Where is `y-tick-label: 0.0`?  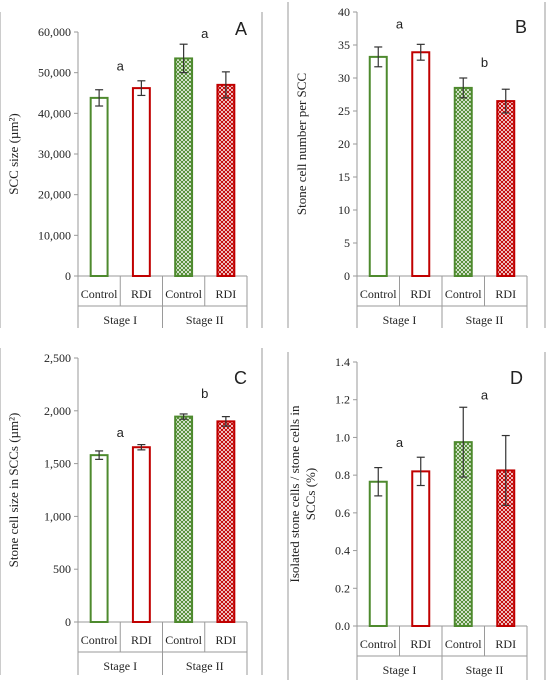
y-tick-label: 0.0 is located at coordinates (342, 626).